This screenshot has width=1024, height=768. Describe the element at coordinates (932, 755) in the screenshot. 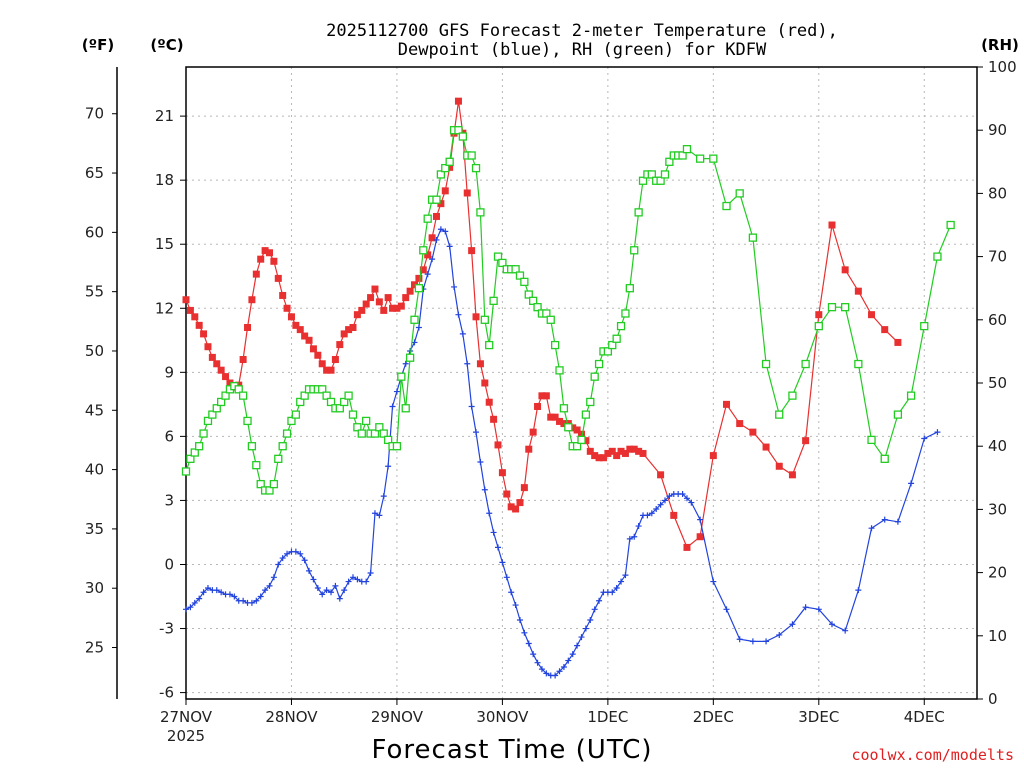

I see `credit-text: coolwx.com/modelts` at that location.